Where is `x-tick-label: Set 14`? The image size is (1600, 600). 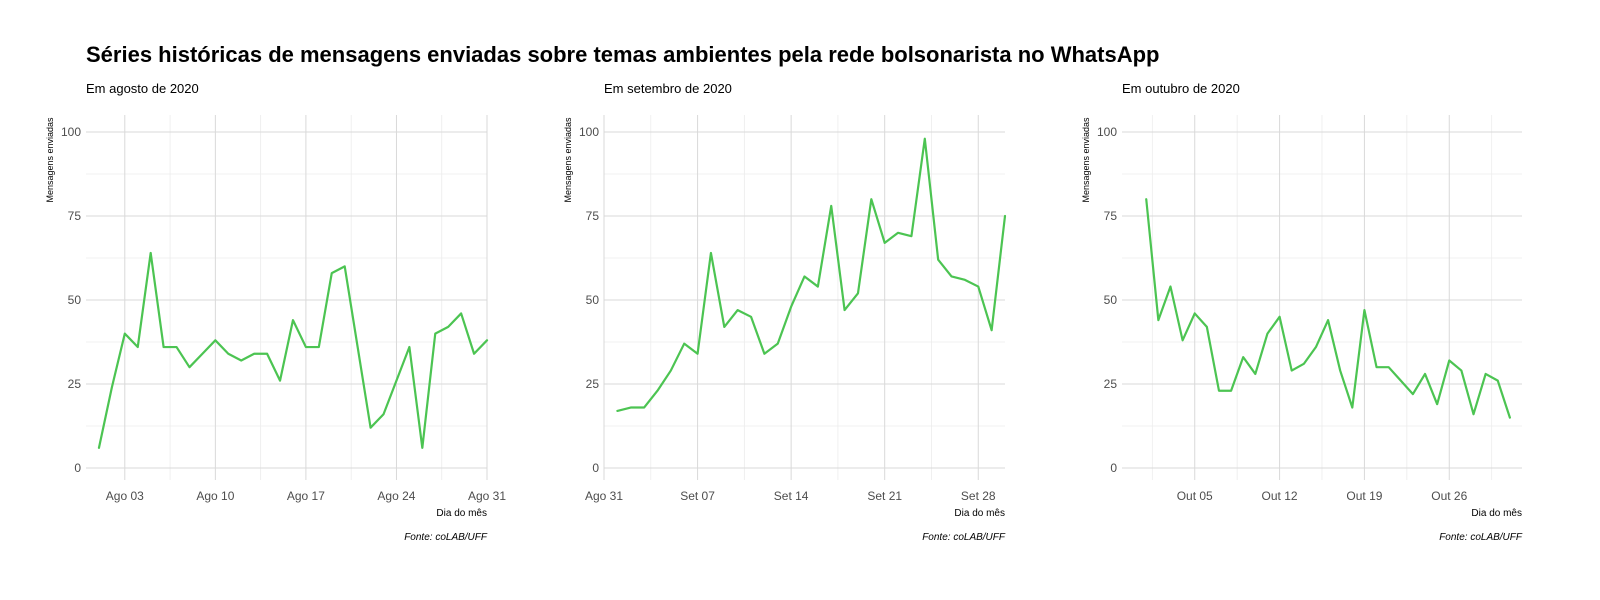
x-tick-label: Set 14 is located at coordinates (791, 496).